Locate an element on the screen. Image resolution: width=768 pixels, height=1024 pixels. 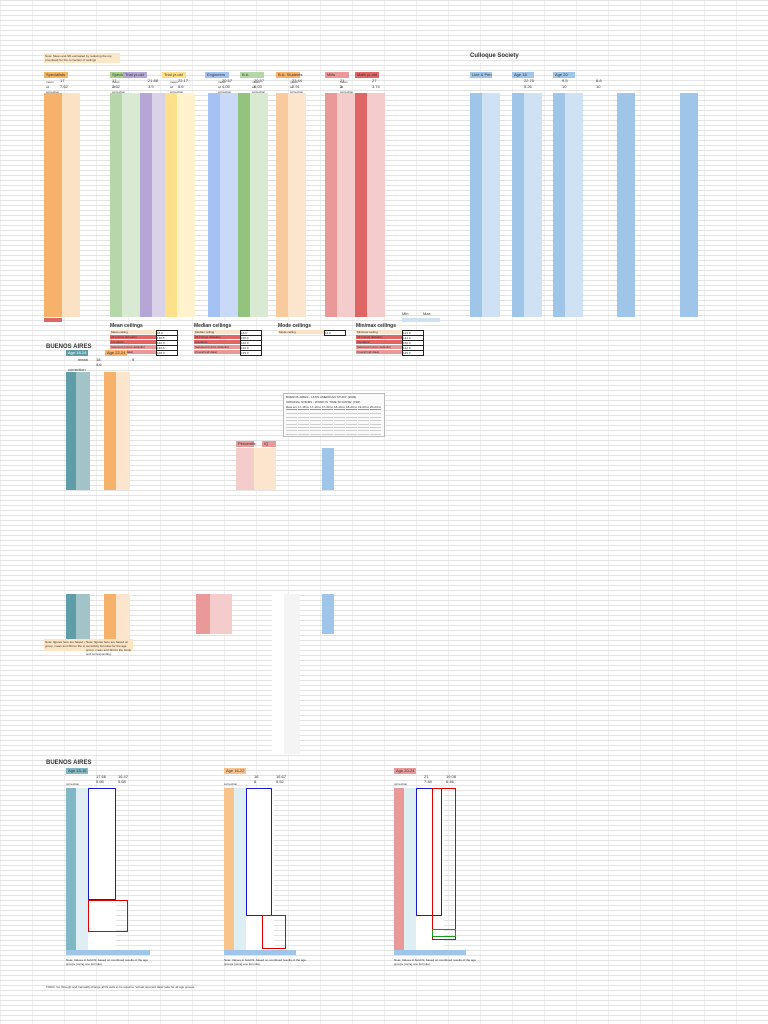
ba2-stat: 6.46 is located at coordinates (450, 781).